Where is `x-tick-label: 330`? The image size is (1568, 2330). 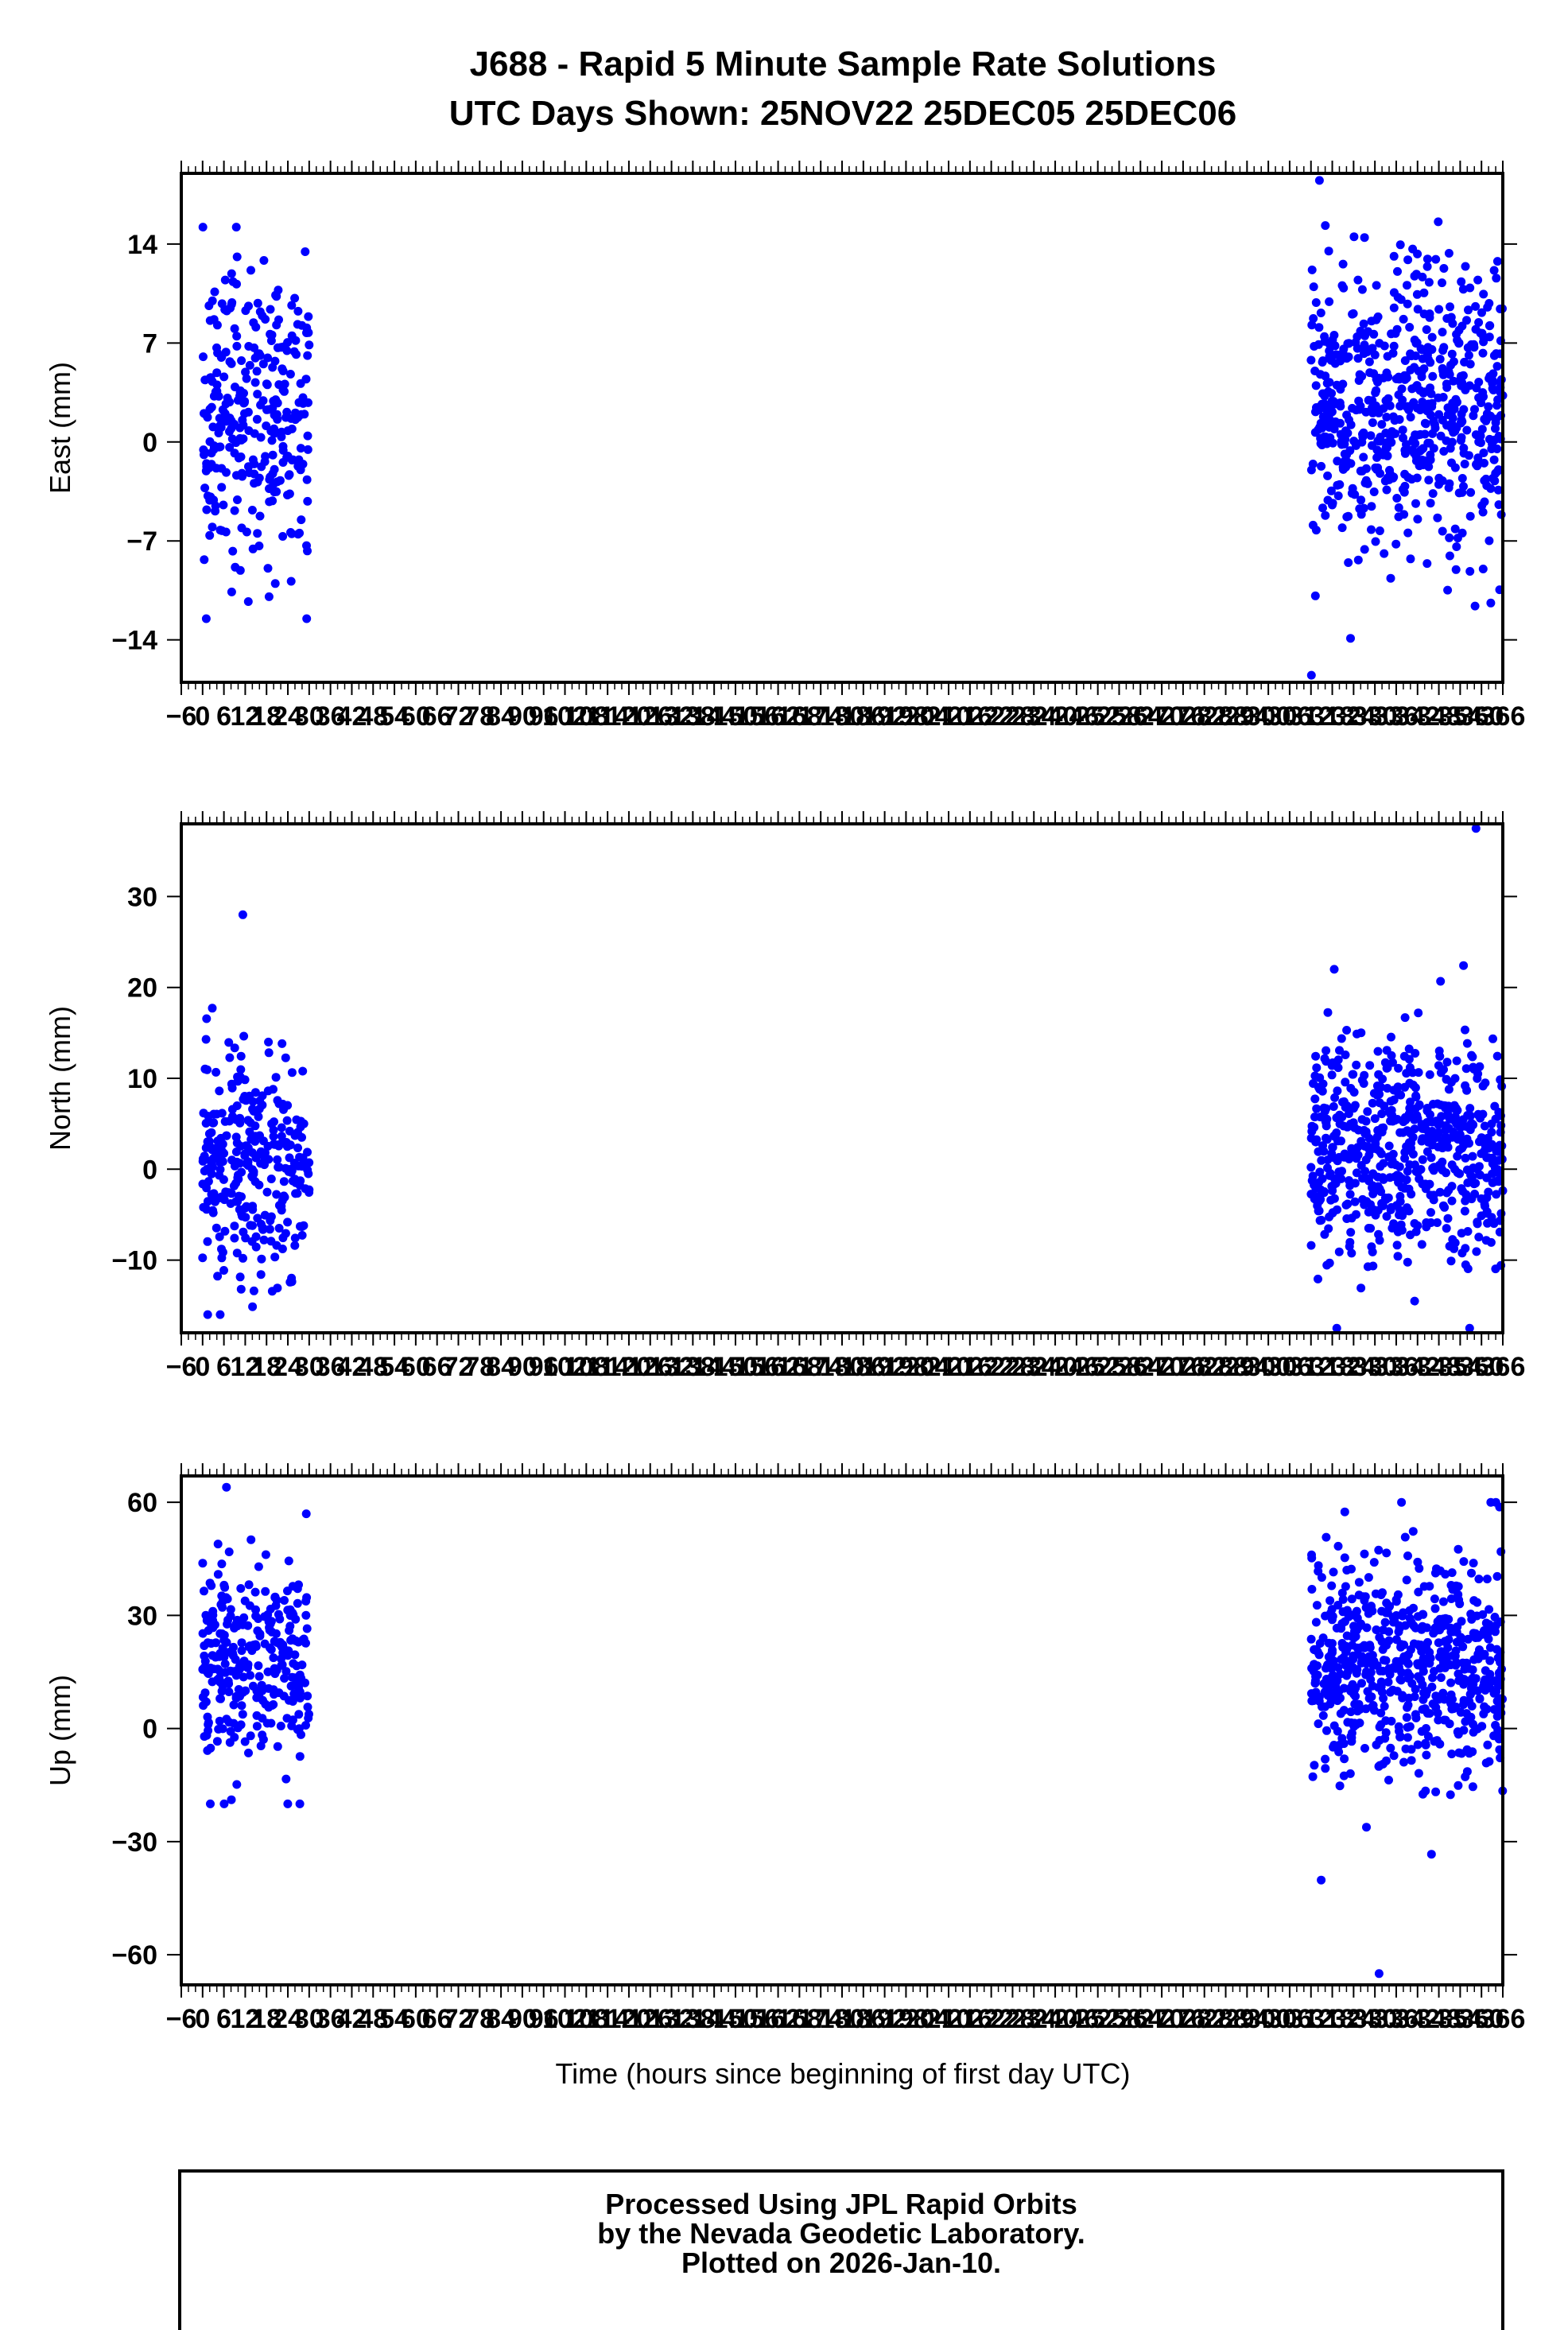
x-tick-label: 330 is located at coordinates (1375, 716).